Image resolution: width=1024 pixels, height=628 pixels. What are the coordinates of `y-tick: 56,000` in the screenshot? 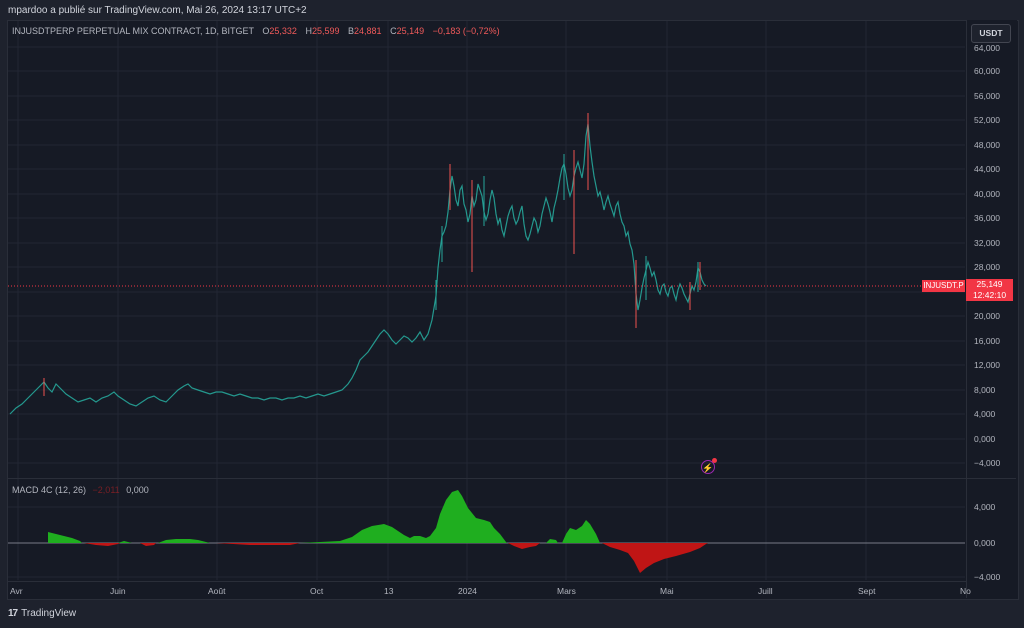 It's located at (987, 96).